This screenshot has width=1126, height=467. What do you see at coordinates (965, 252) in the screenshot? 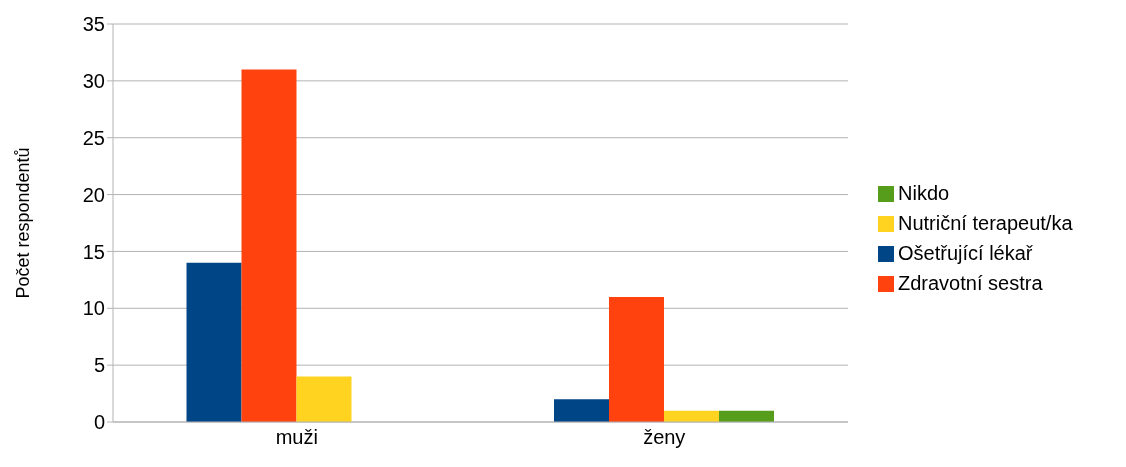
I see `legend-label: Ošetřující lékař` at bounding box center [965, 252].